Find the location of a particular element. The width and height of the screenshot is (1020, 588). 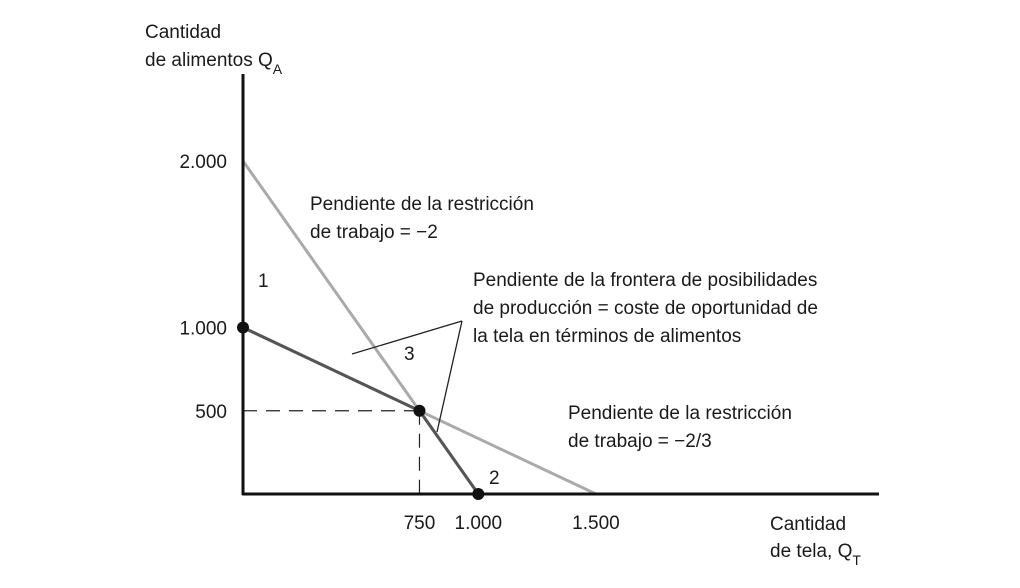

y-axis-title-line2: de alimentos QA is located at coordinates (214, 63).